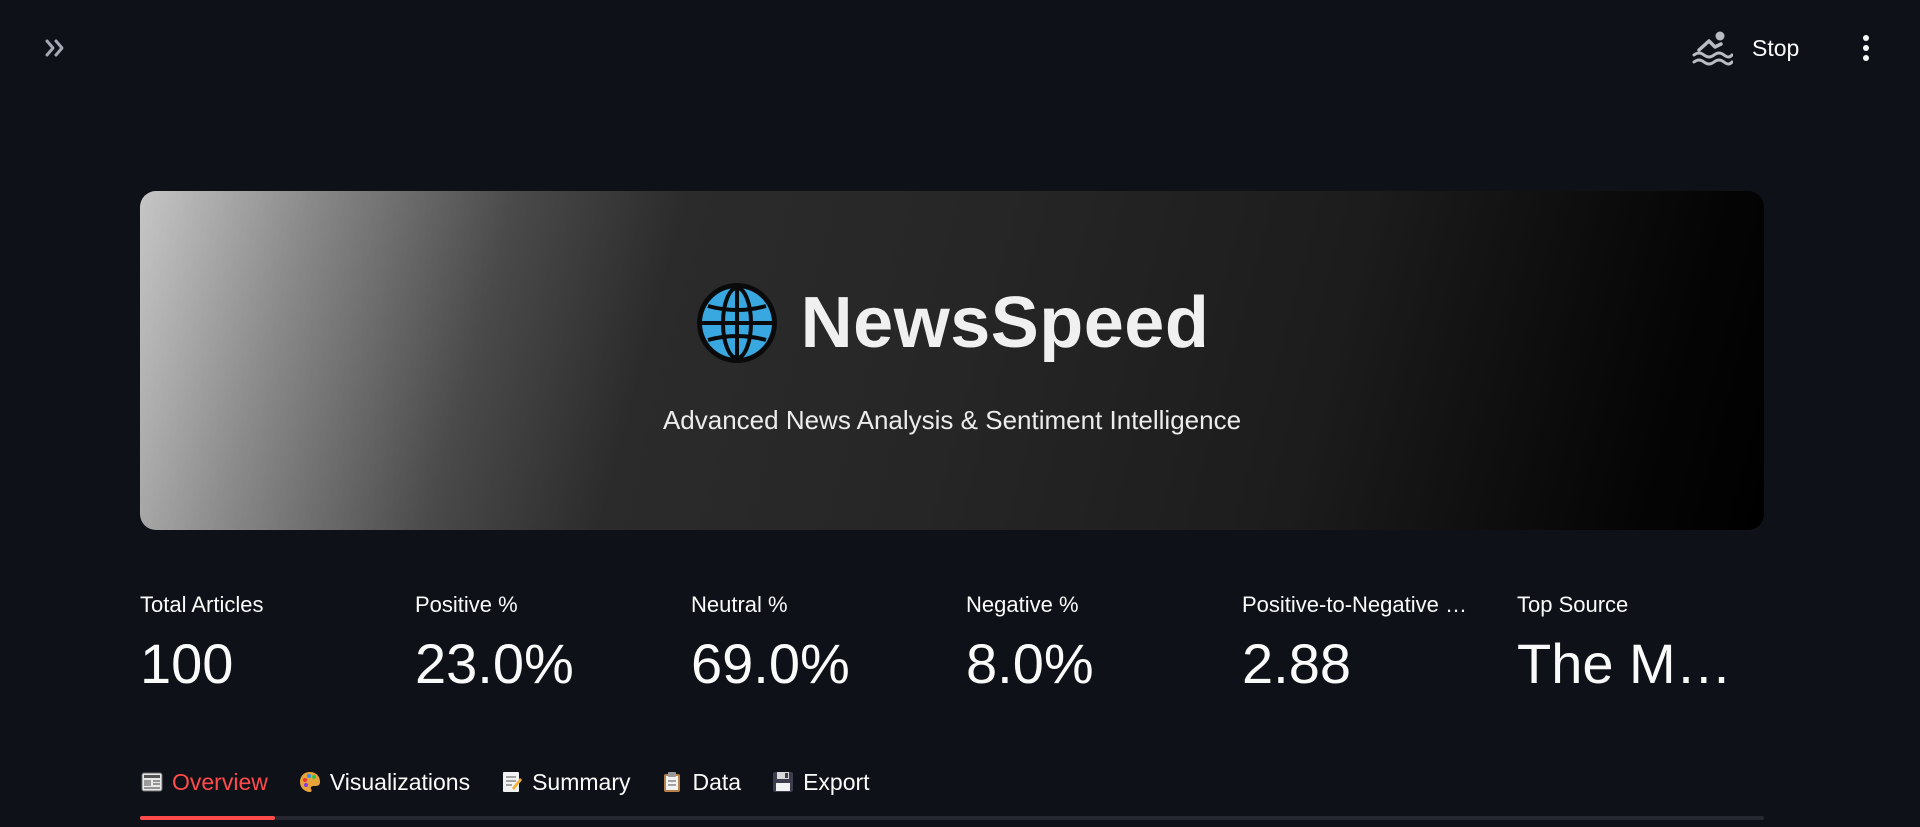  What do you see at coordinates (1362, 643) in the screenshot?
I see `metric-positive-to-negative-ratio: Positive-to-Negative … 2.88` at bounding box center [1362, 643].